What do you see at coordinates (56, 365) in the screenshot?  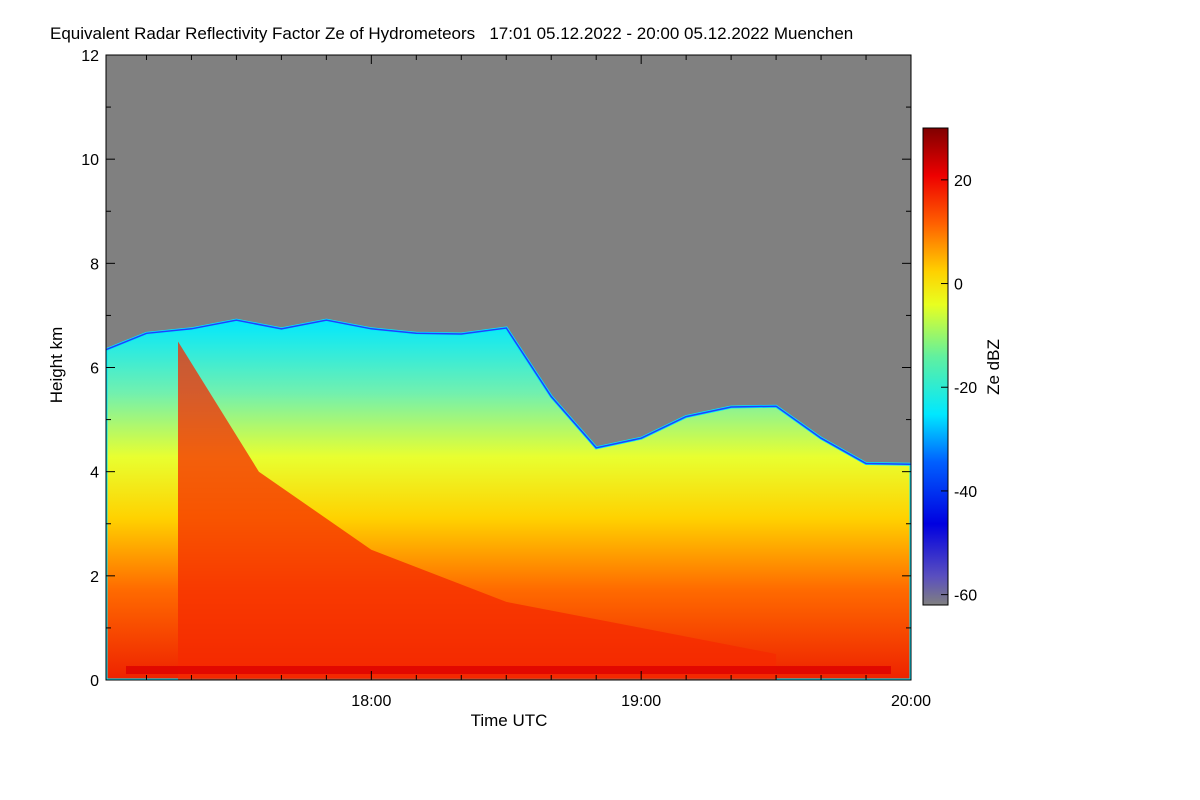 I see `y-axis-label: Height km` at bounding box center [56, 365].